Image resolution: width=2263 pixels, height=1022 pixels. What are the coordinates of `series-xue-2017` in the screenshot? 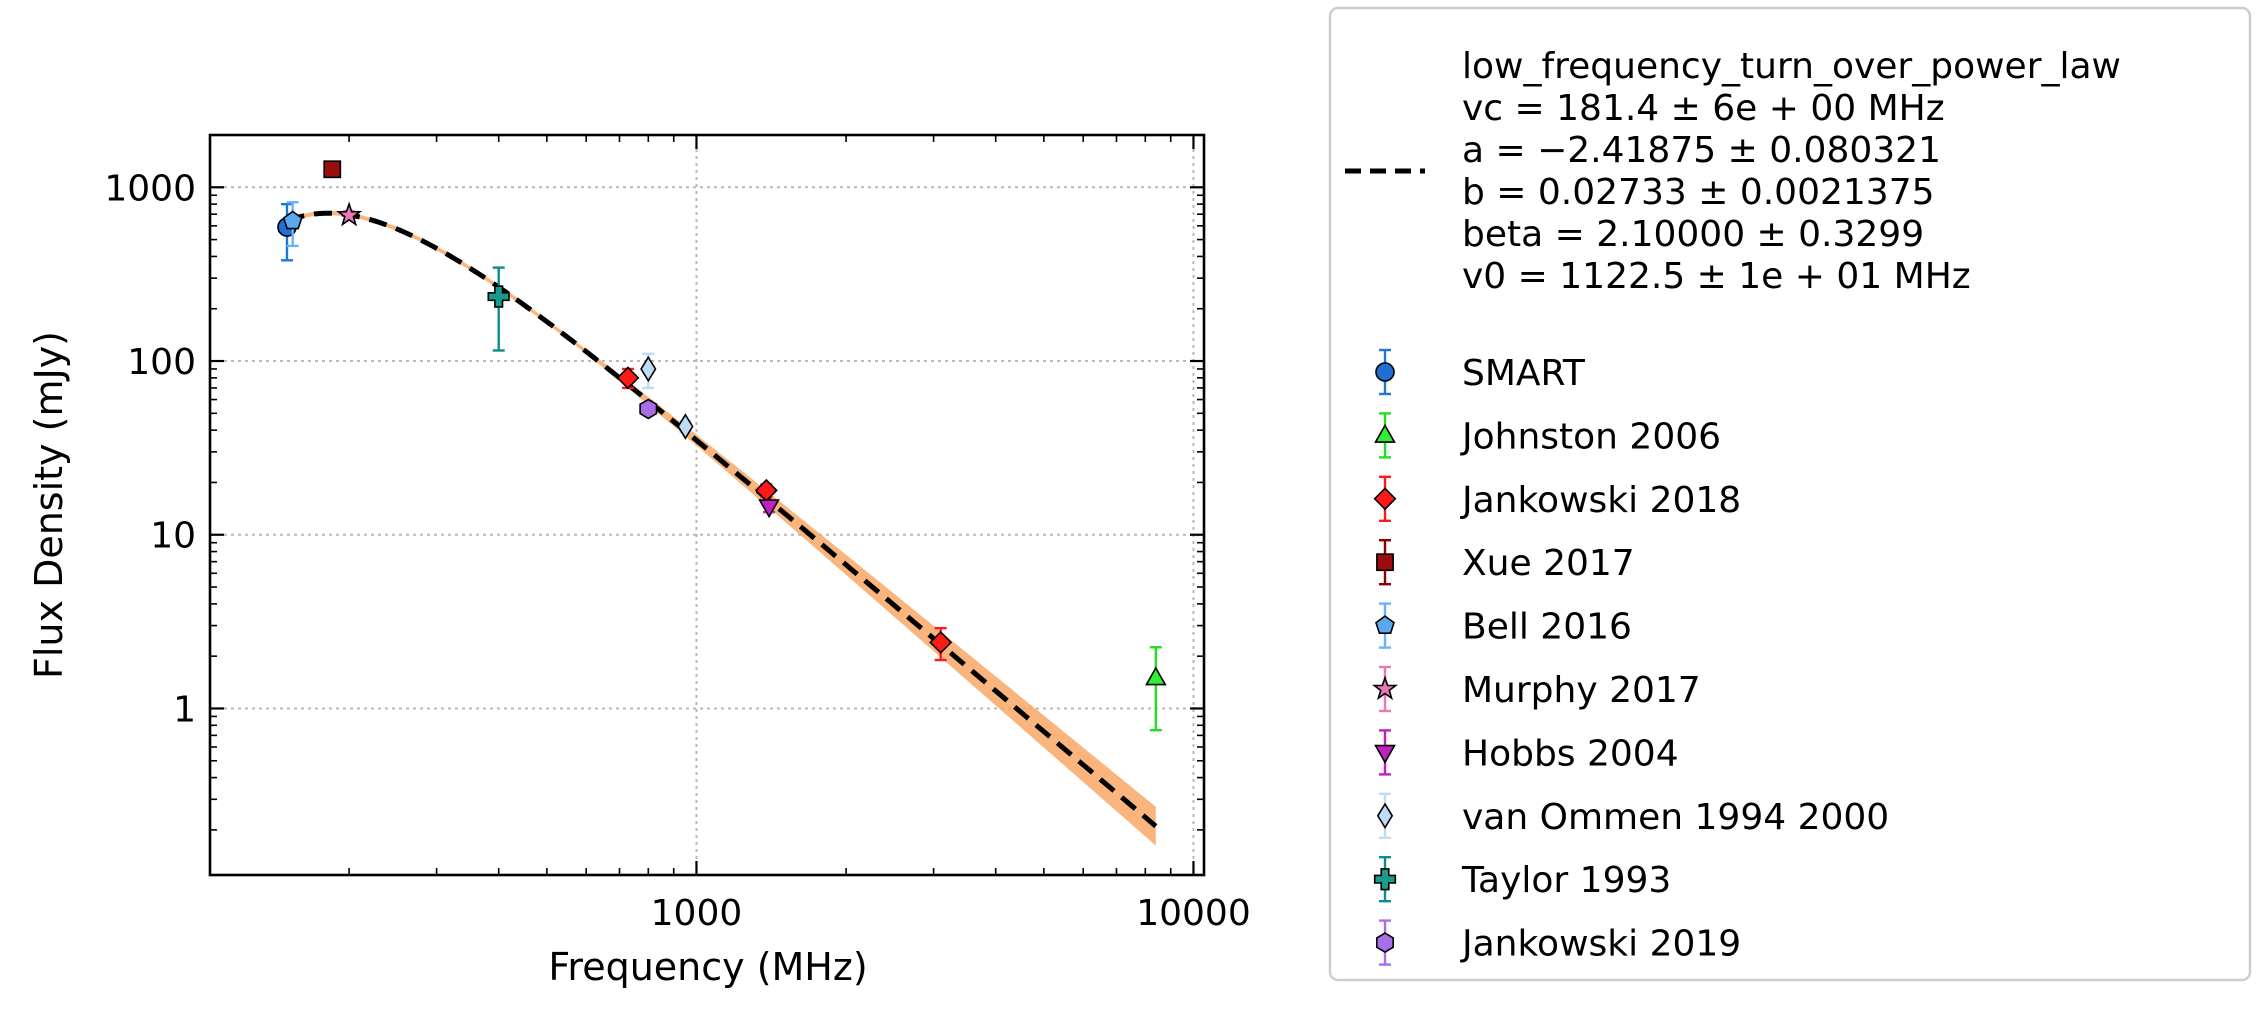 It's located at (332, 169).